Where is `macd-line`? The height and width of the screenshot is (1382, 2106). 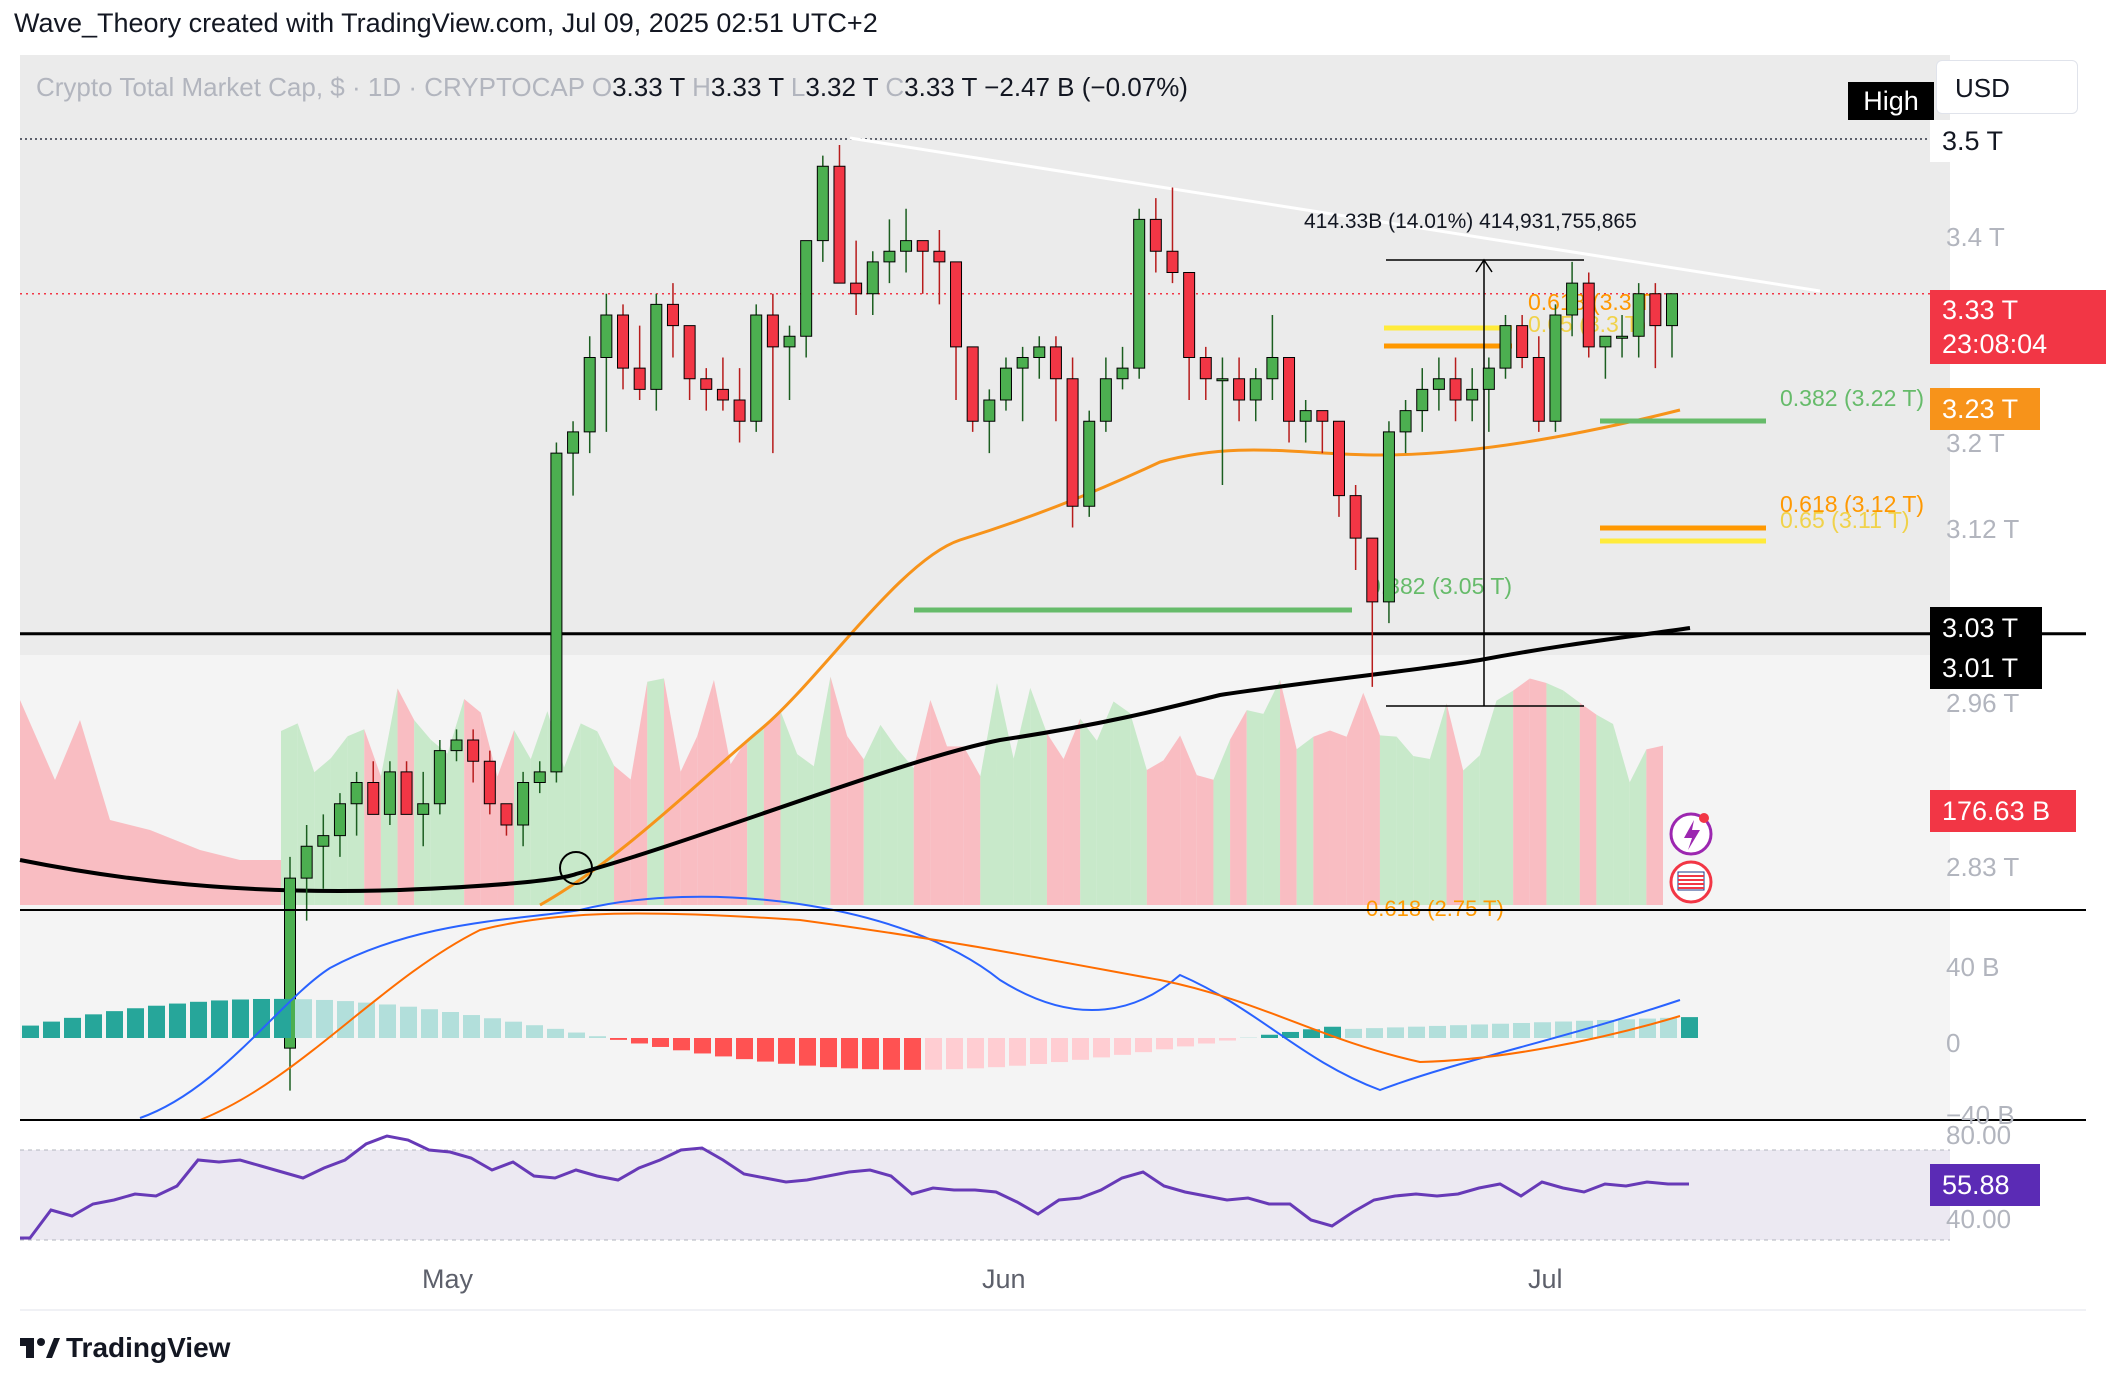
macd-line is located at coordinates (910, 1007).